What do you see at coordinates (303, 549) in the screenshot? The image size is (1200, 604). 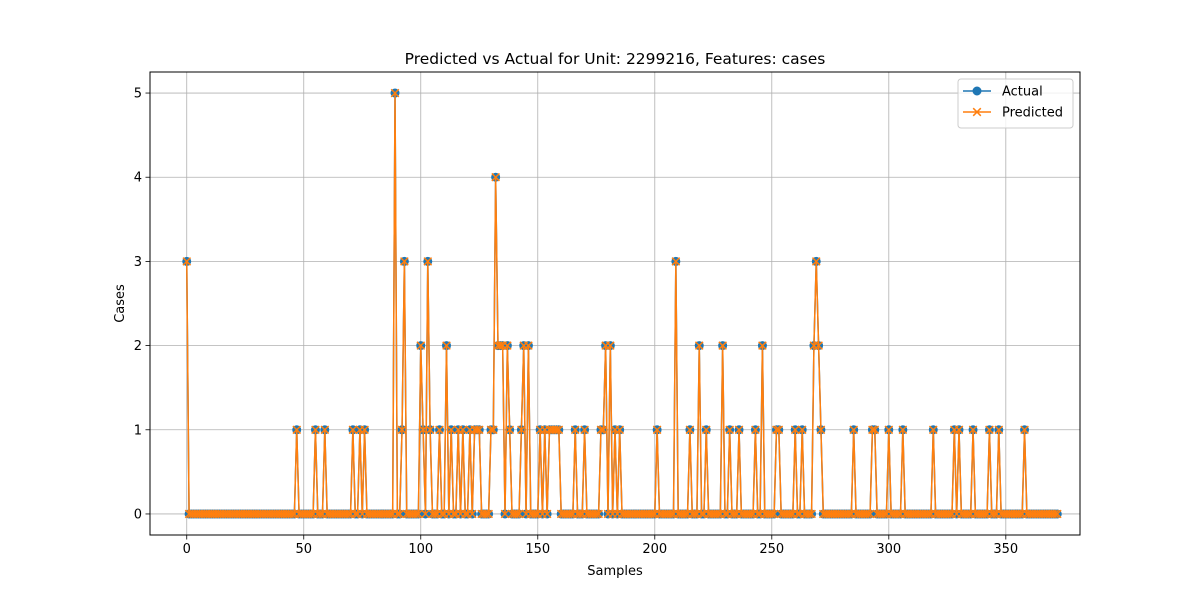 I see `x-tick-label: 50` at bounding box center [303, 549].